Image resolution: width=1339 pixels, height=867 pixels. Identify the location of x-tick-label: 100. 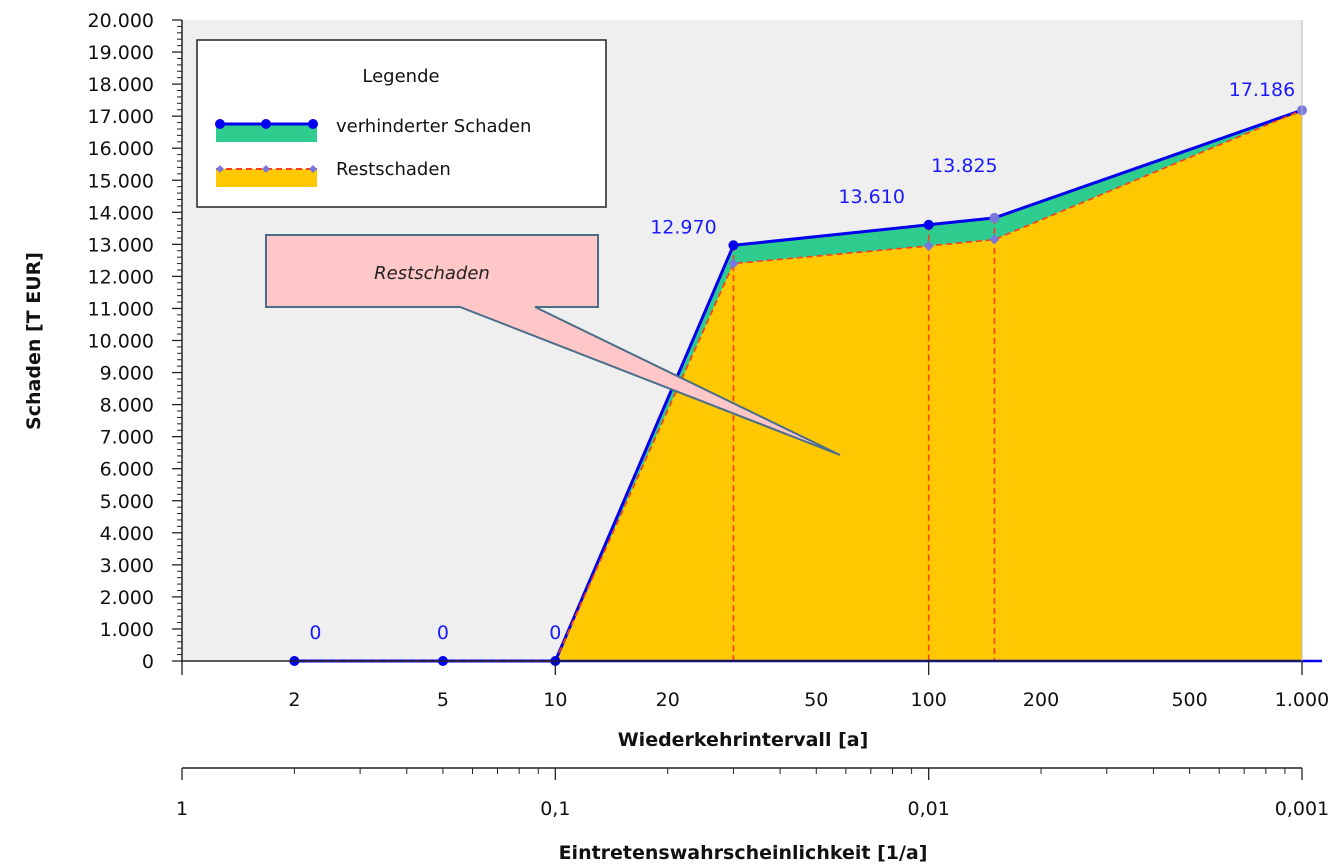
(929, 700).